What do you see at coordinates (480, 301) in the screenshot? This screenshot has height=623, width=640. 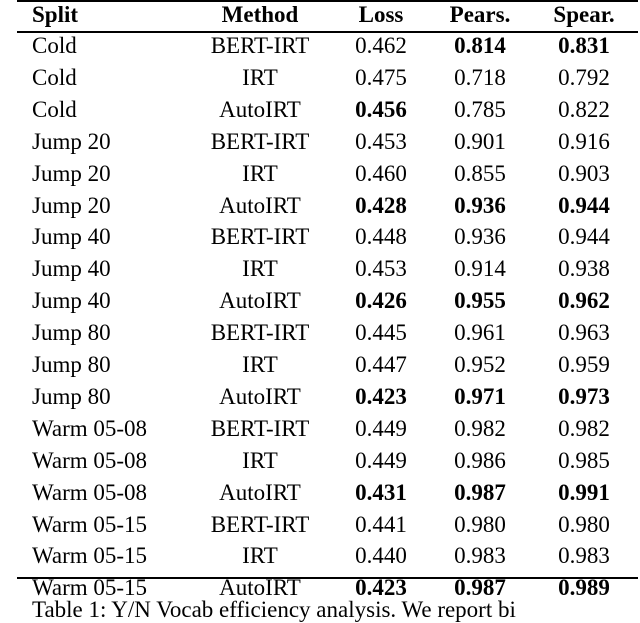 I see `table-cell: 0.955` at bounding box center [480, 301].